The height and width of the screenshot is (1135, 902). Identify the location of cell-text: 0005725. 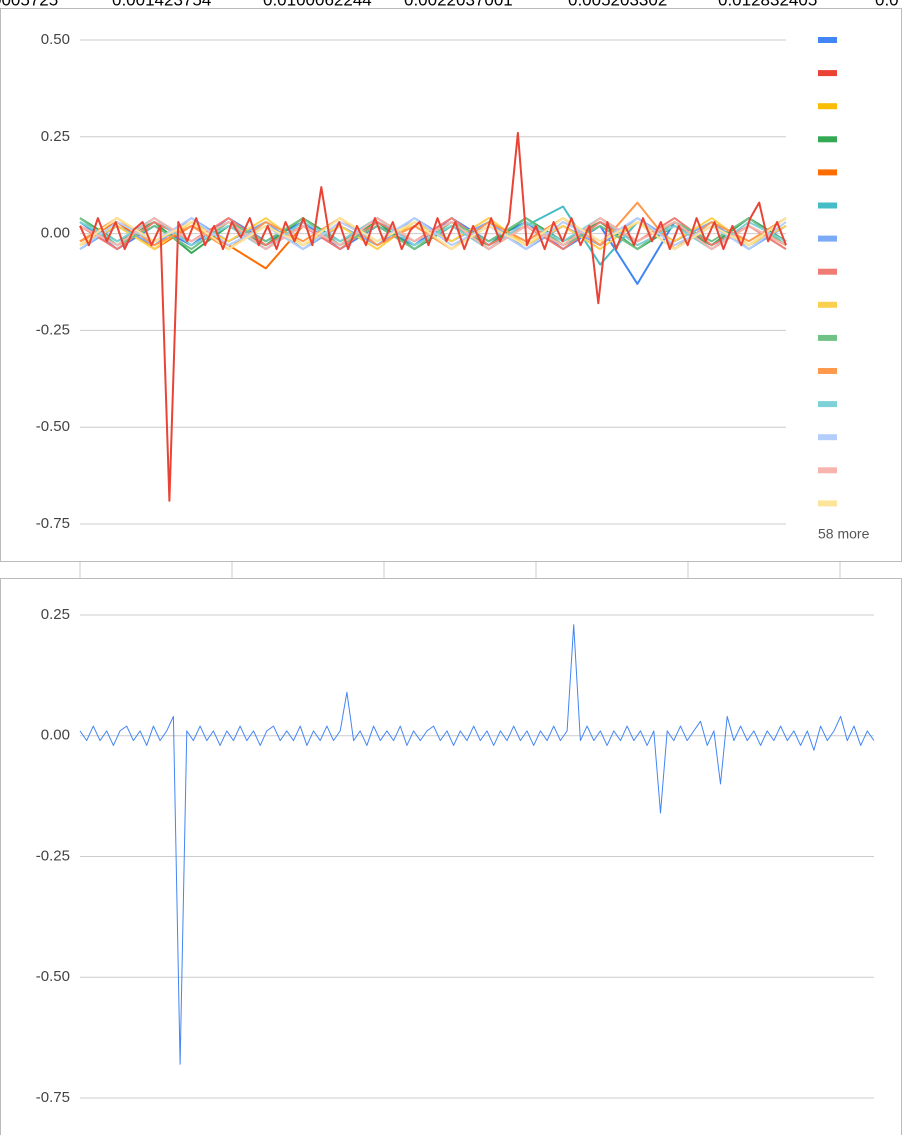
(29, 4).